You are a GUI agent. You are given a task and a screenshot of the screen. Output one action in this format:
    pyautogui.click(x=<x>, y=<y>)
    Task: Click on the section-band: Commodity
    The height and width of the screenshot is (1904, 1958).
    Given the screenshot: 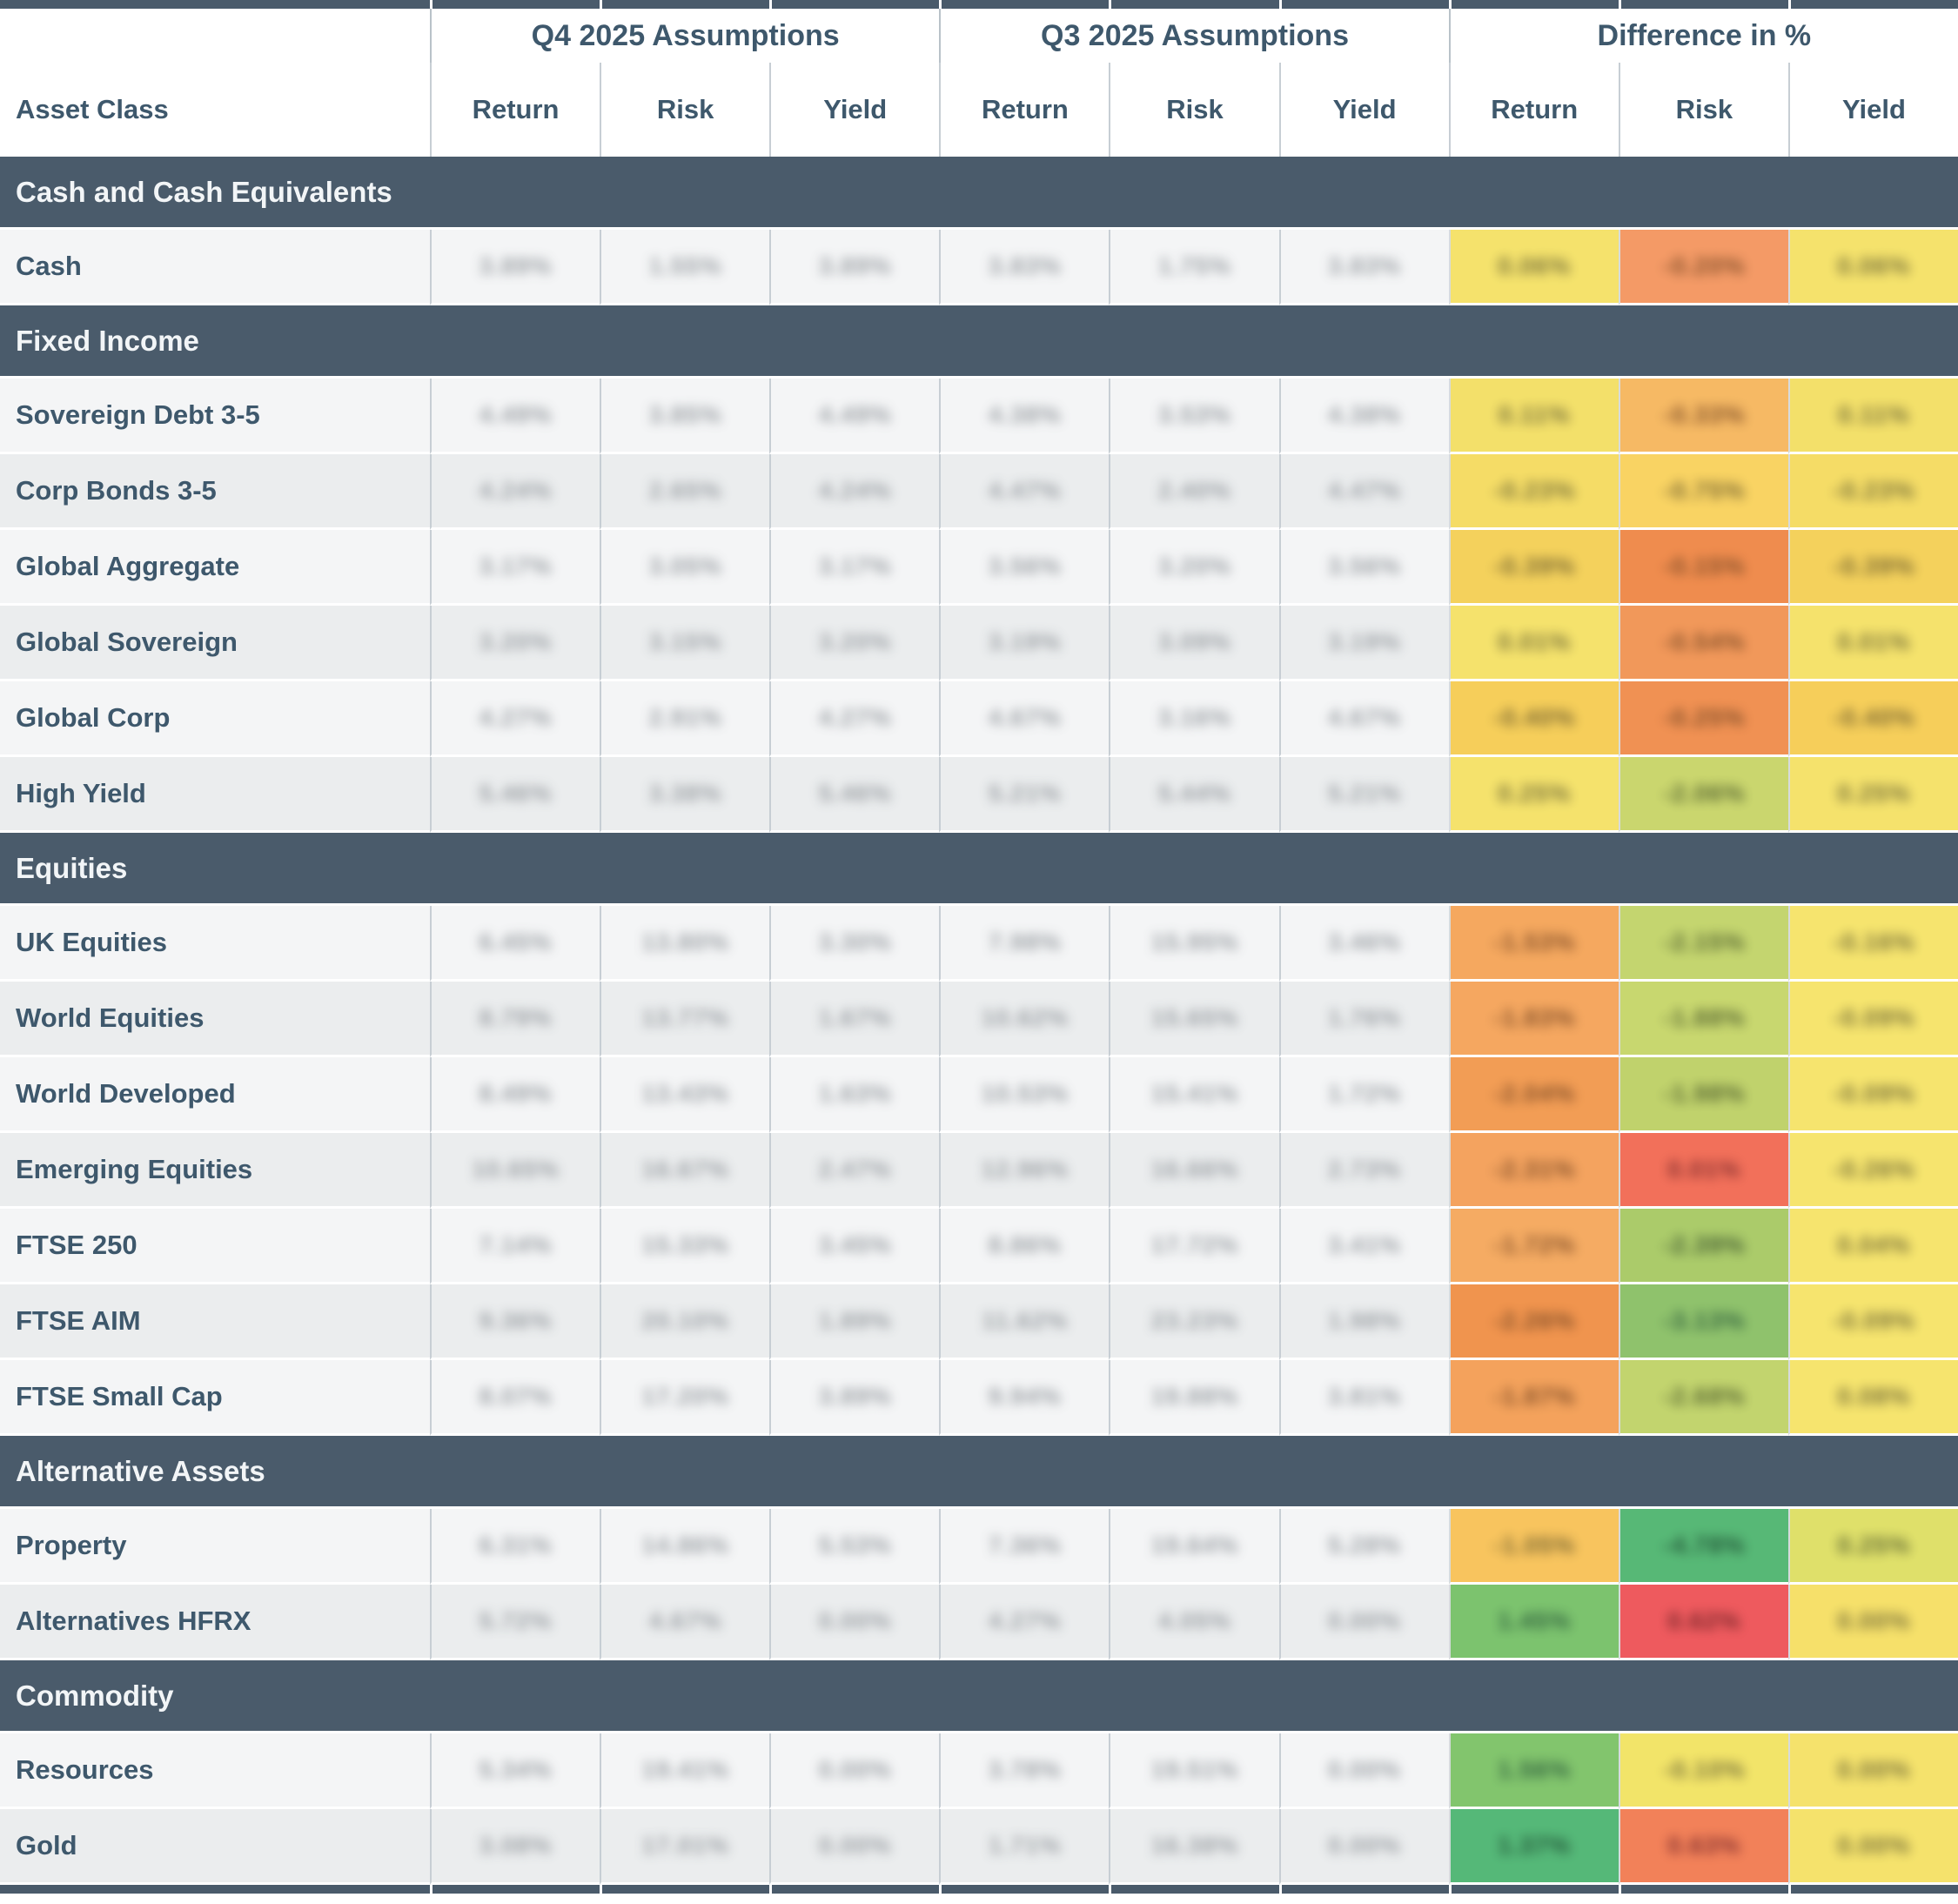 What is the action you would take?
    pyautogui.click(x=979, y=1696)
    